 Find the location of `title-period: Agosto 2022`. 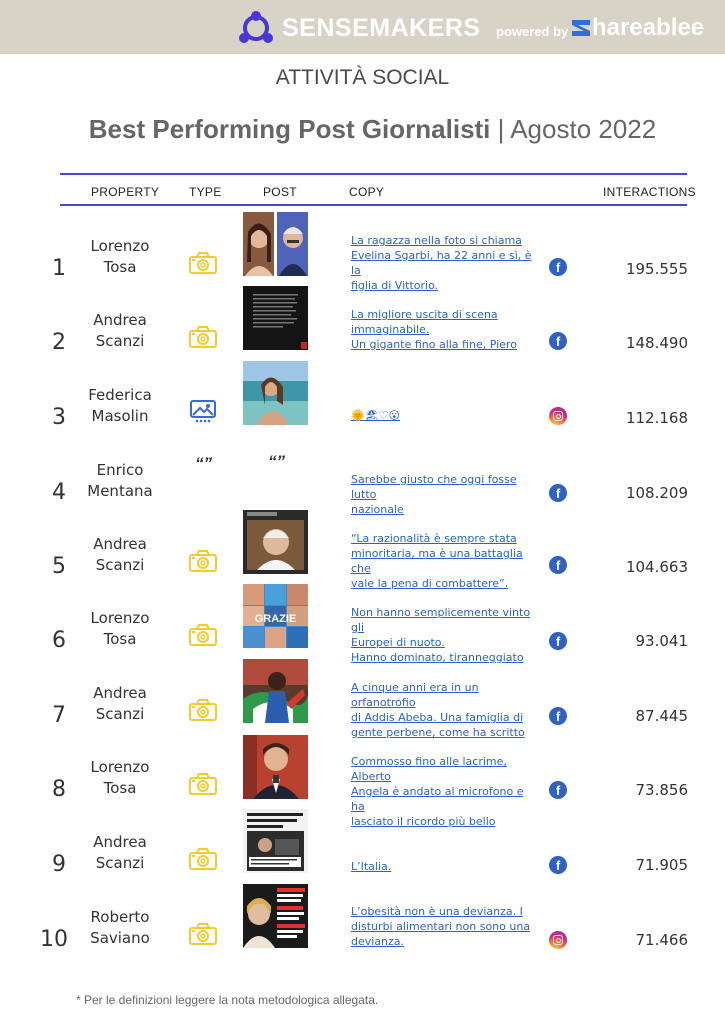

title-period: Agosto 2022 is located at coordinates (583, 129).